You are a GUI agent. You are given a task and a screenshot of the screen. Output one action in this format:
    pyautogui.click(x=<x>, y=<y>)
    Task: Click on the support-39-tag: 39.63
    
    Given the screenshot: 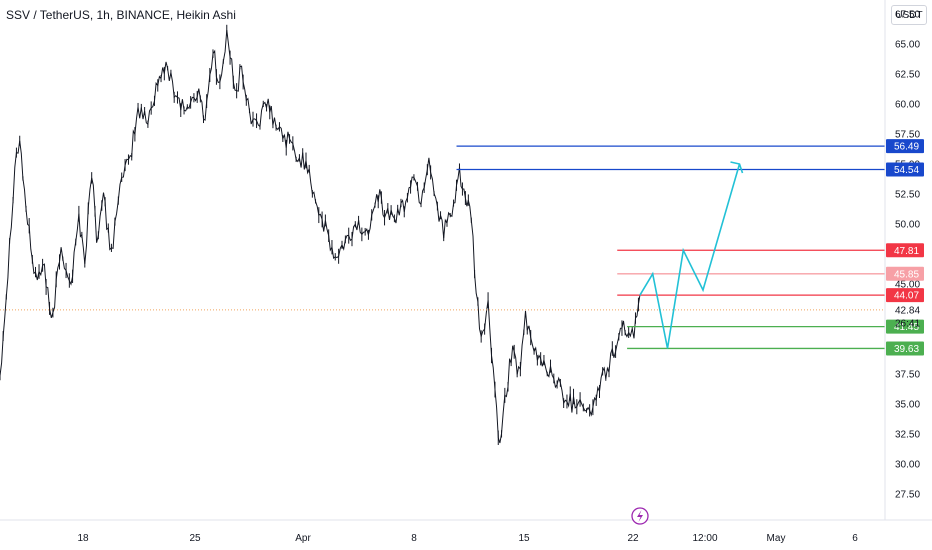 What is the action you would take?
    pyautogui.click(x=905, y=348)
    